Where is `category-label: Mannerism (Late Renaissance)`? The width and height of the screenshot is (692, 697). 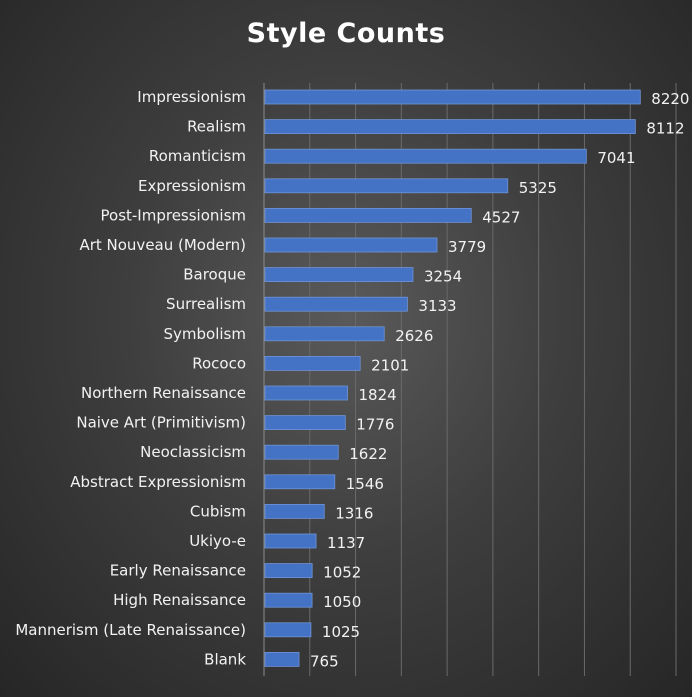
category-label: Mannerism (Late Renaissance) is located at coordinates (130, 630).